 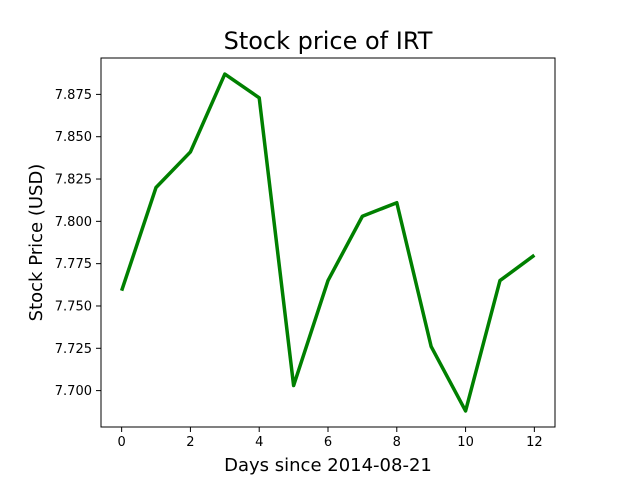 I want to click on x-tick-label: 4, so click(x=259, y=442).